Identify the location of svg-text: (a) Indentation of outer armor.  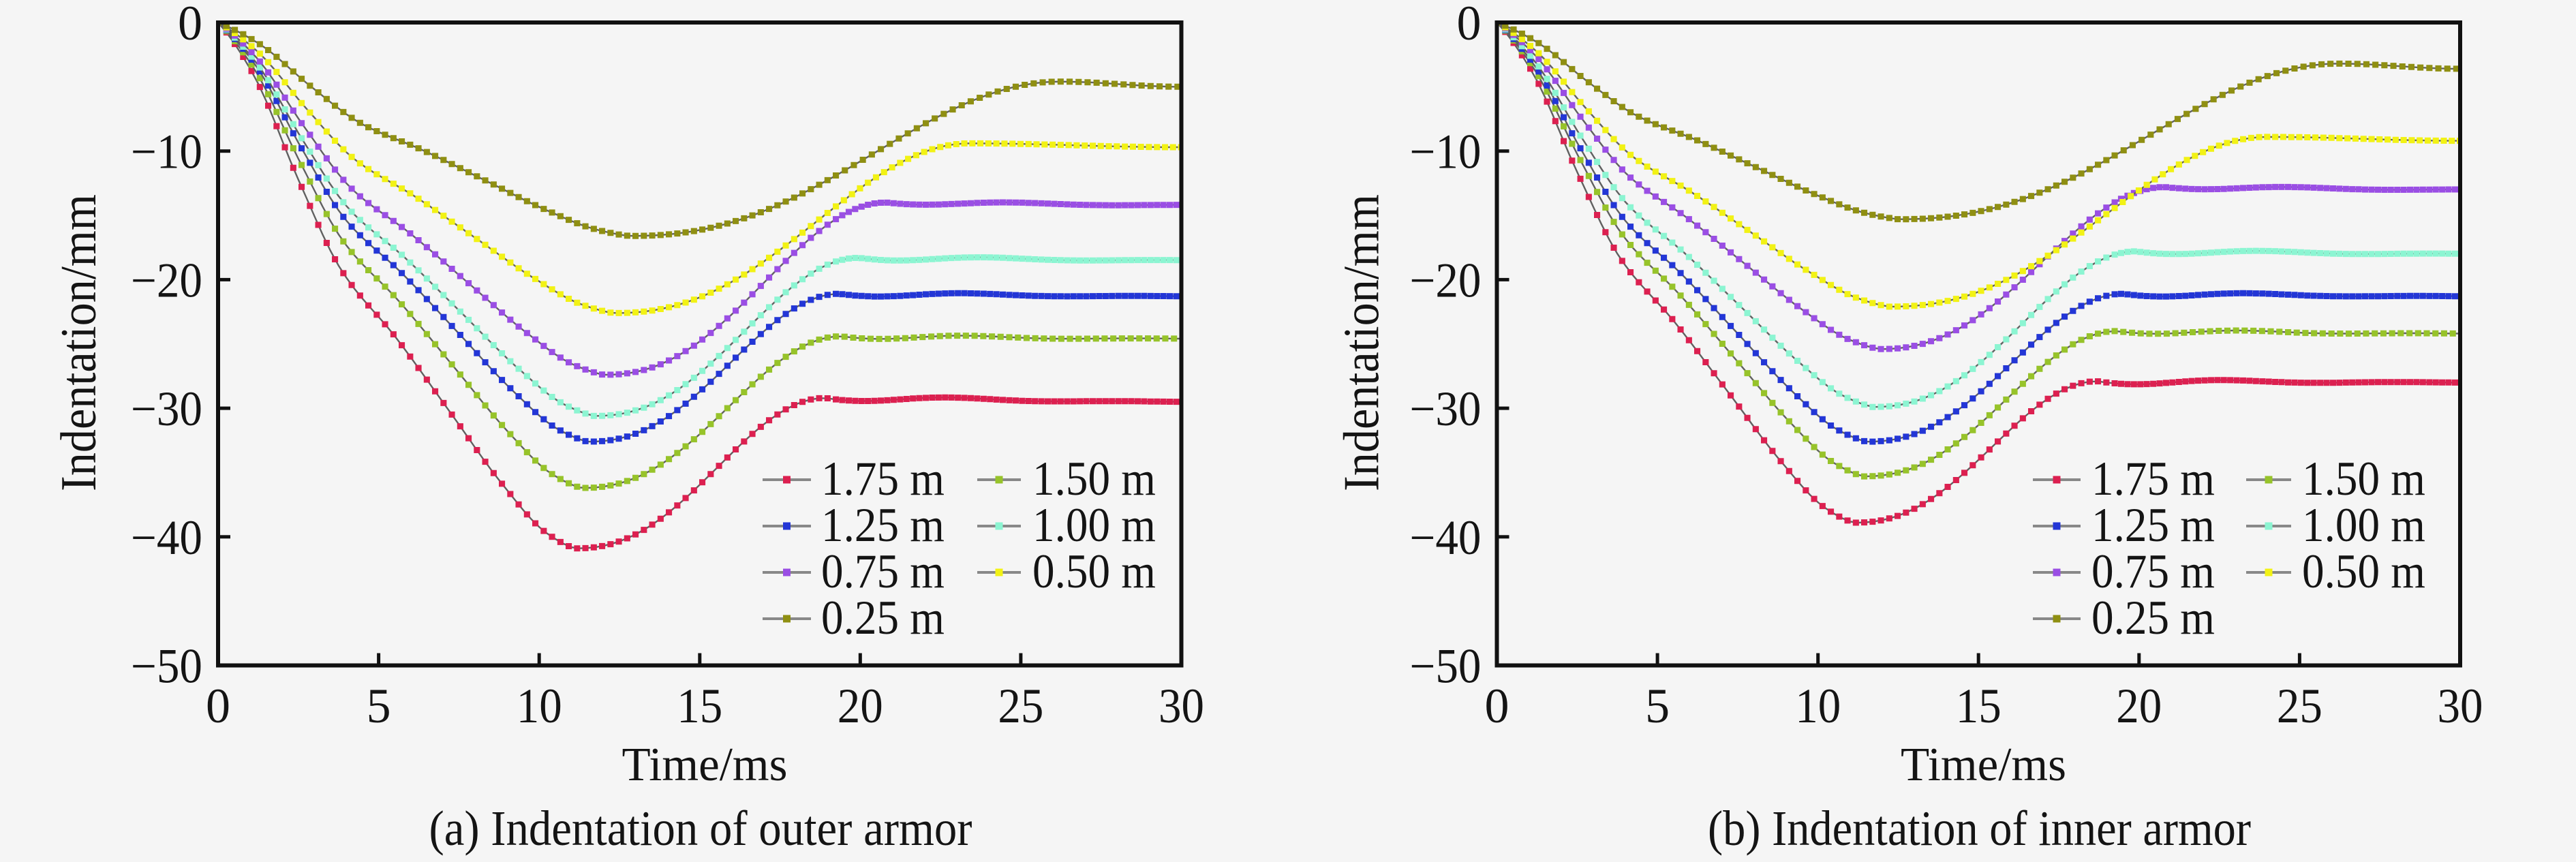
(700, 828).